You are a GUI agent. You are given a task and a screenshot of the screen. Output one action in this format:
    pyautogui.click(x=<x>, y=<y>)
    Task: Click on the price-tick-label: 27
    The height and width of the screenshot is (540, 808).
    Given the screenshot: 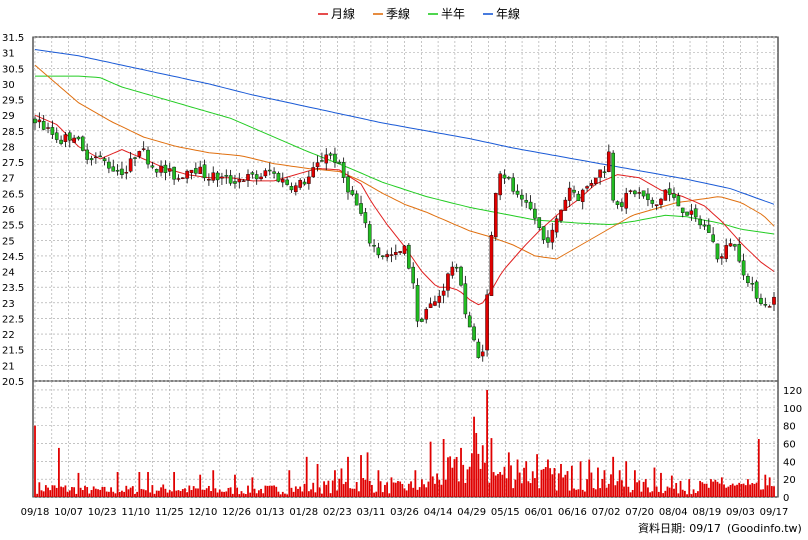 What is the action you would take?
    pyautogui.click(x=8, y=179)
    